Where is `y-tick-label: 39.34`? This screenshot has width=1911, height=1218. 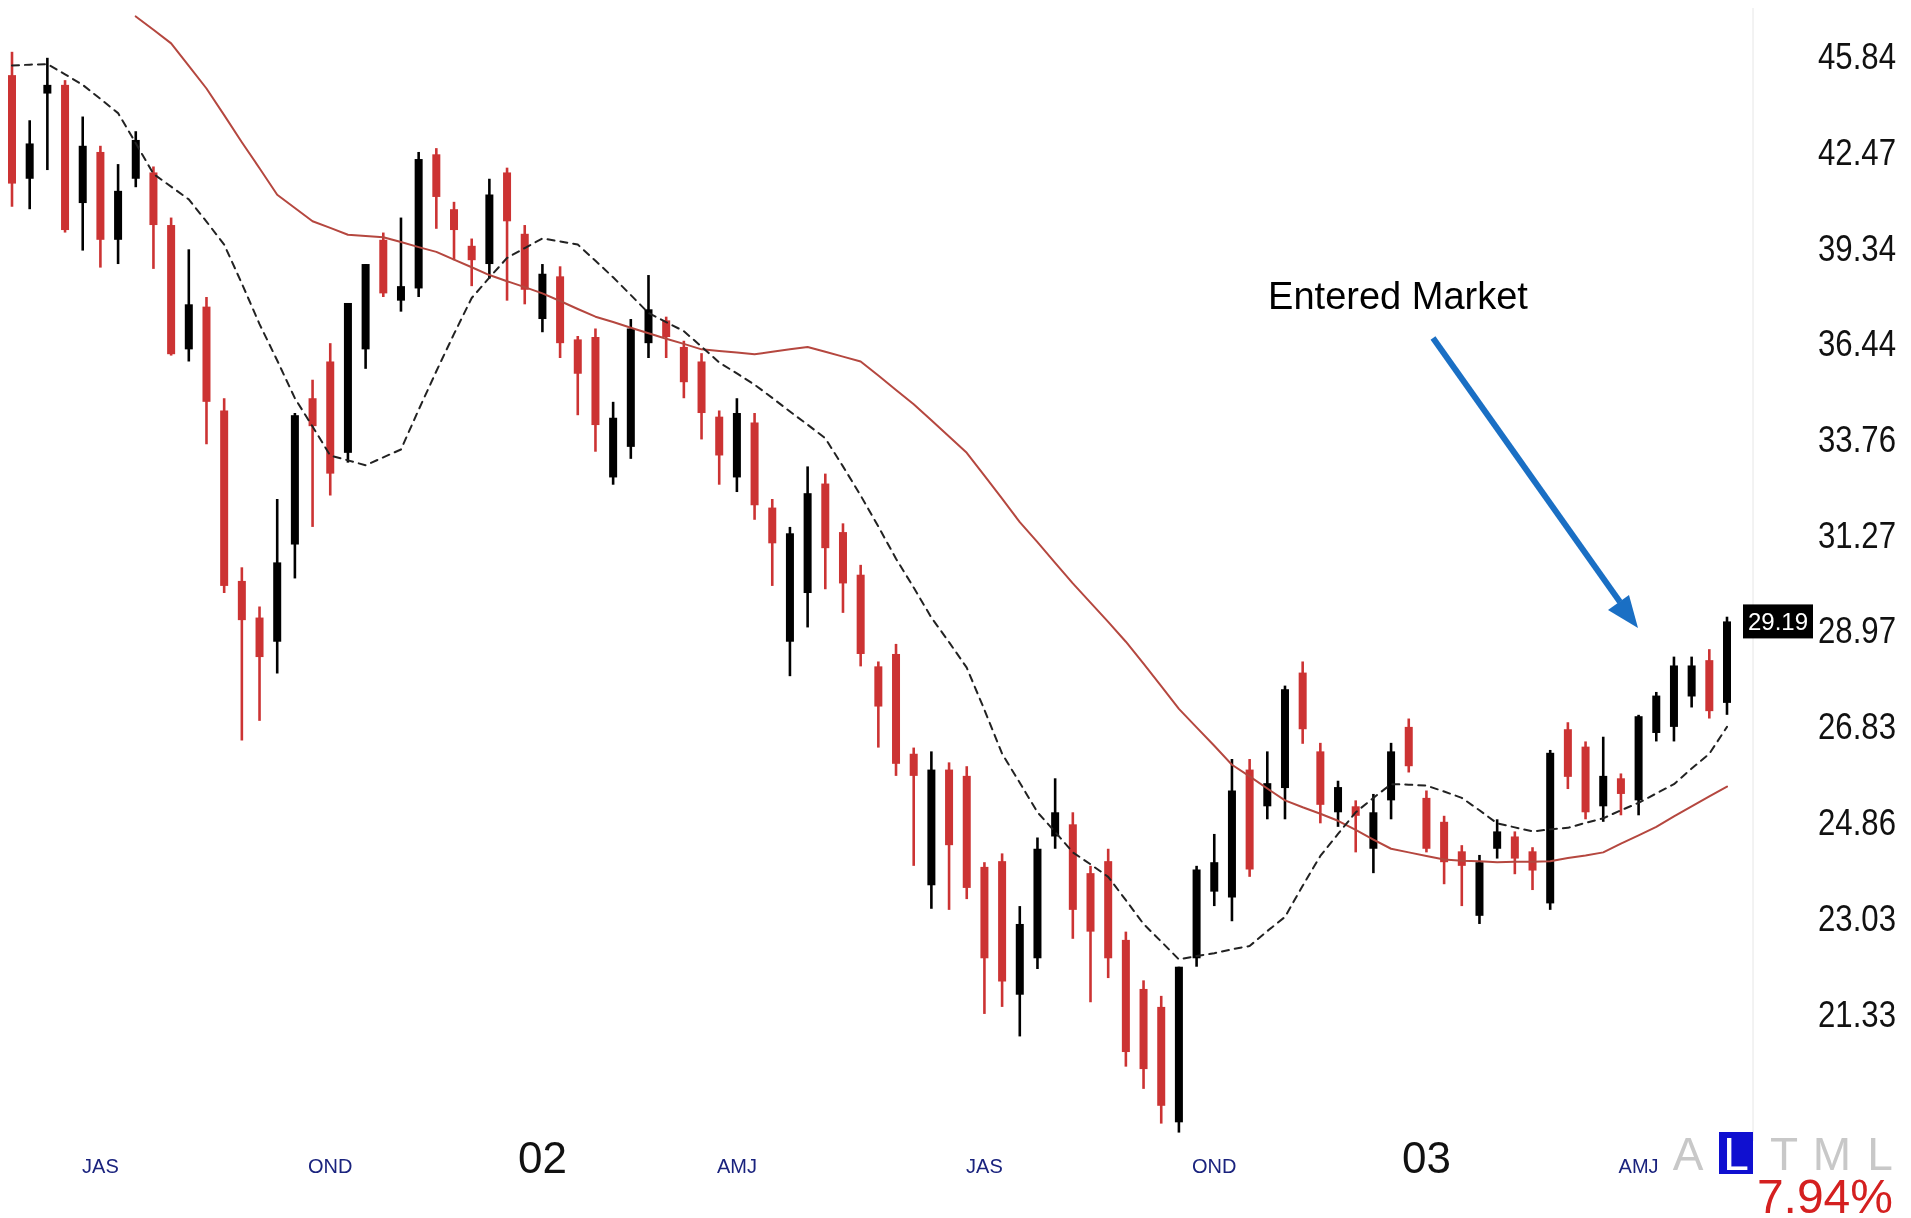 y-tick-label: 39.34 is located at coordinates (1863, 248).